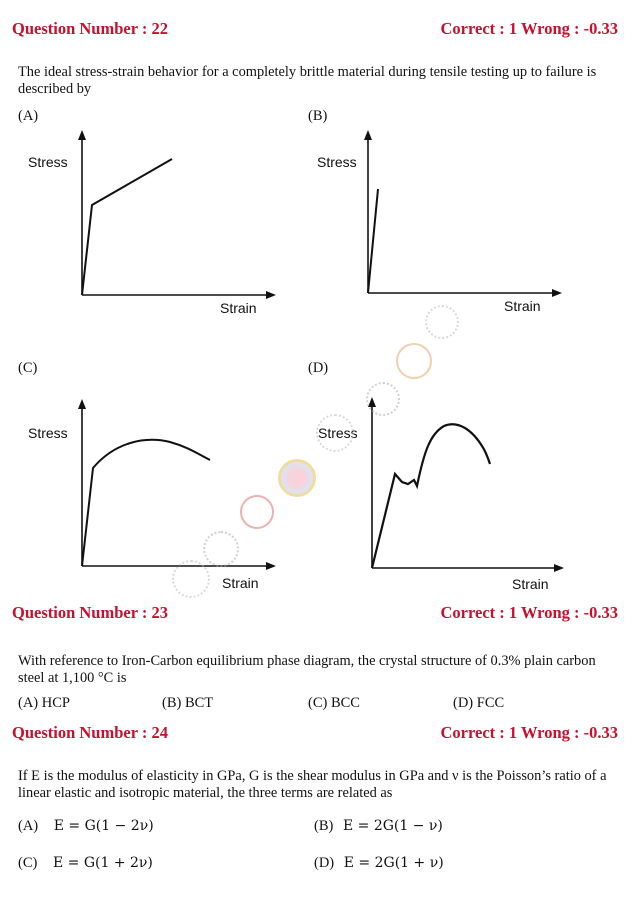 The width and height of the screenshot is (638, 903). What do you see at coordinates (28, 116) in the screenshot?
I see `option-a-label: (A)` at bounding box center [28, 116].